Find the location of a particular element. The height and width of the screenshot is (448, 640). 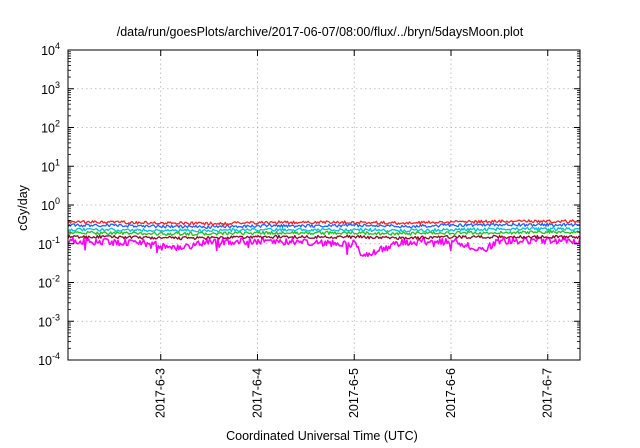

x-tick-labels: 2017-6-3 2017-6-4 2017-6-5 2017-6-6 2017-6-7 is located at coordinates (354, 393).